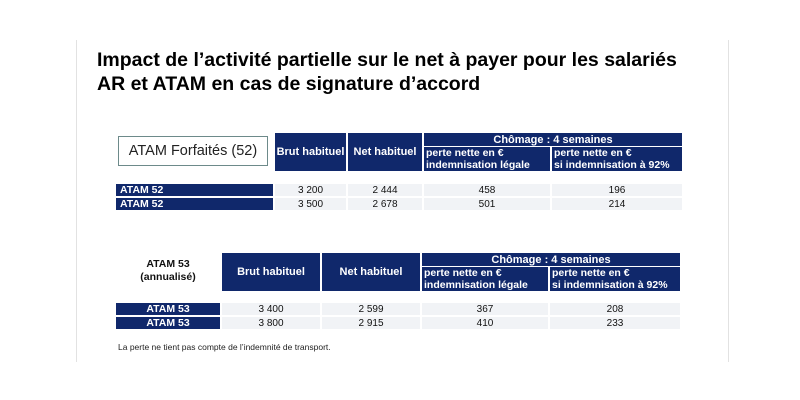  I want to click on table-1-row-2-label: ATAM 52, so click(194, 204).